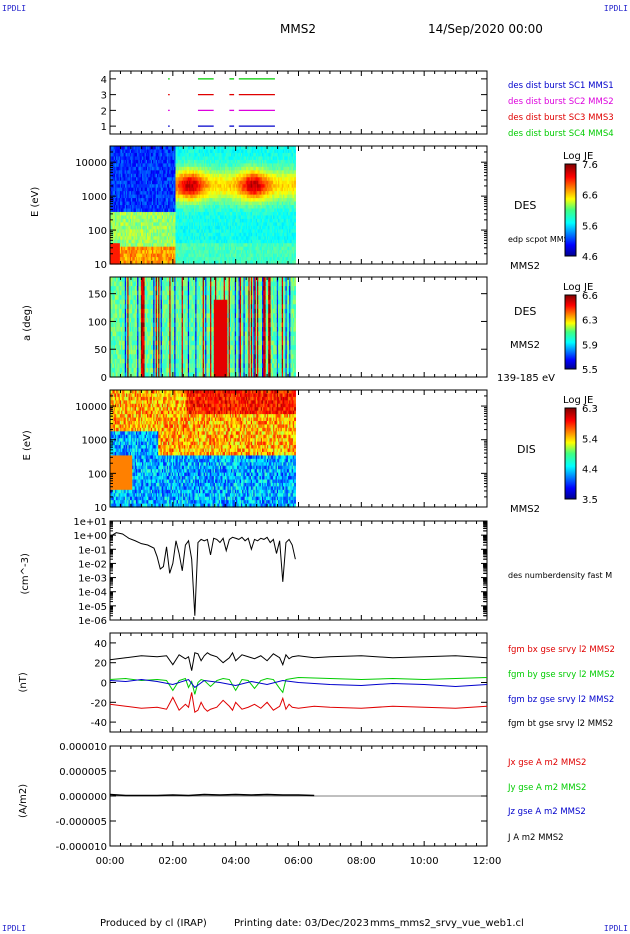 Image resolution: width=630 pixels, height=934 pixels. Describe the element at coordinates (615, 8) in the screenshot. I see `corner-label-top-right: IPDLI` at that location.